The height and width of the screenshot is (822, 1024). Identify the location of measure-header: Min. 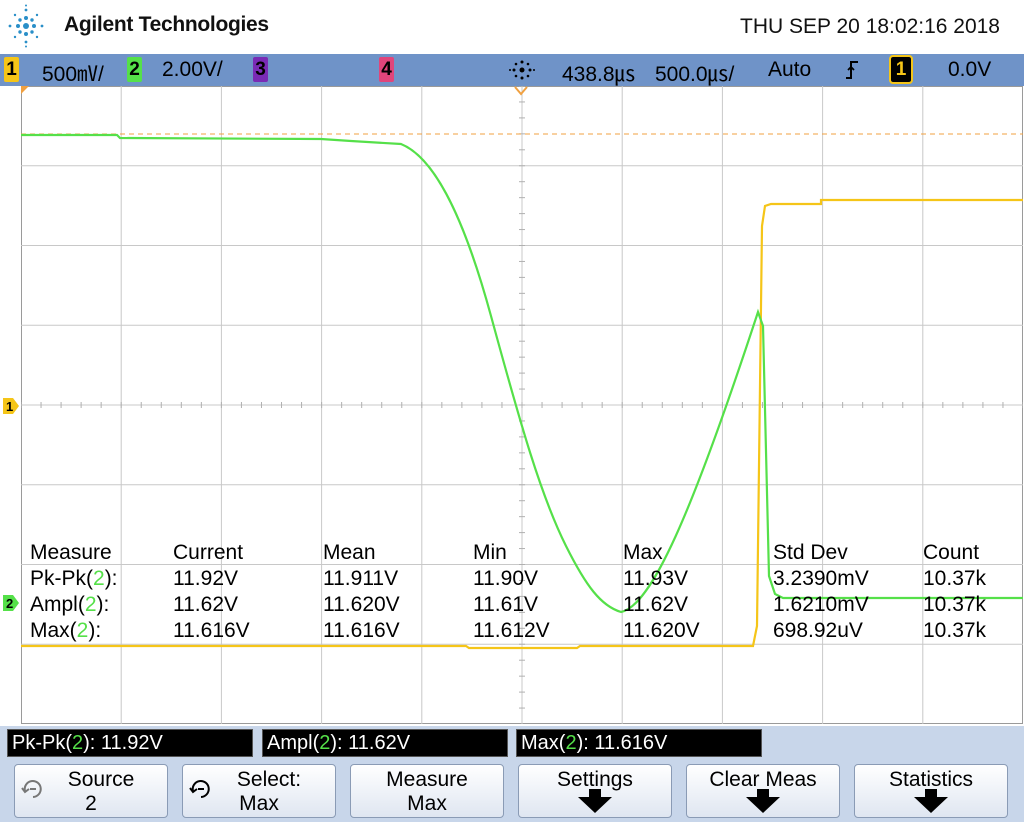
(490, 552).